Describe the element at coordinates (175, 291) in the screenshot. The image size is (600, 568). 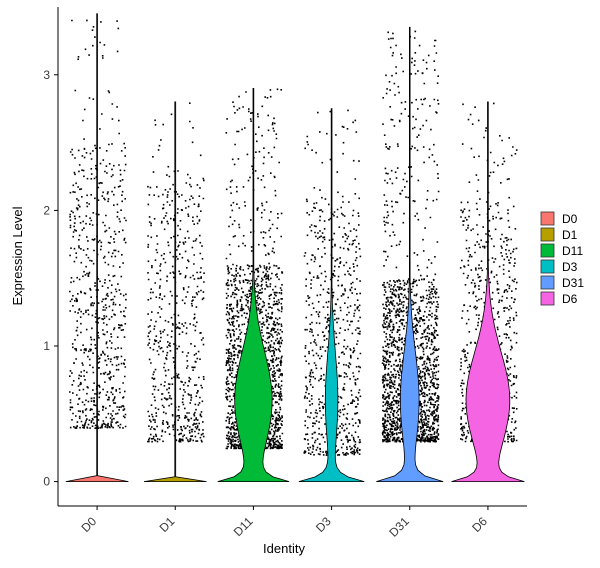
I see `violin-d1` at that location.